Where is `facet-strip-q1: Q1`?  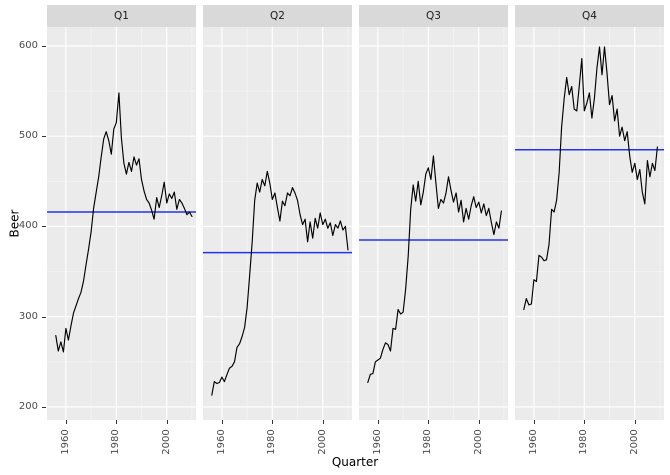
facet-strip-q1: Q1 is located at coordinates (121, 16).